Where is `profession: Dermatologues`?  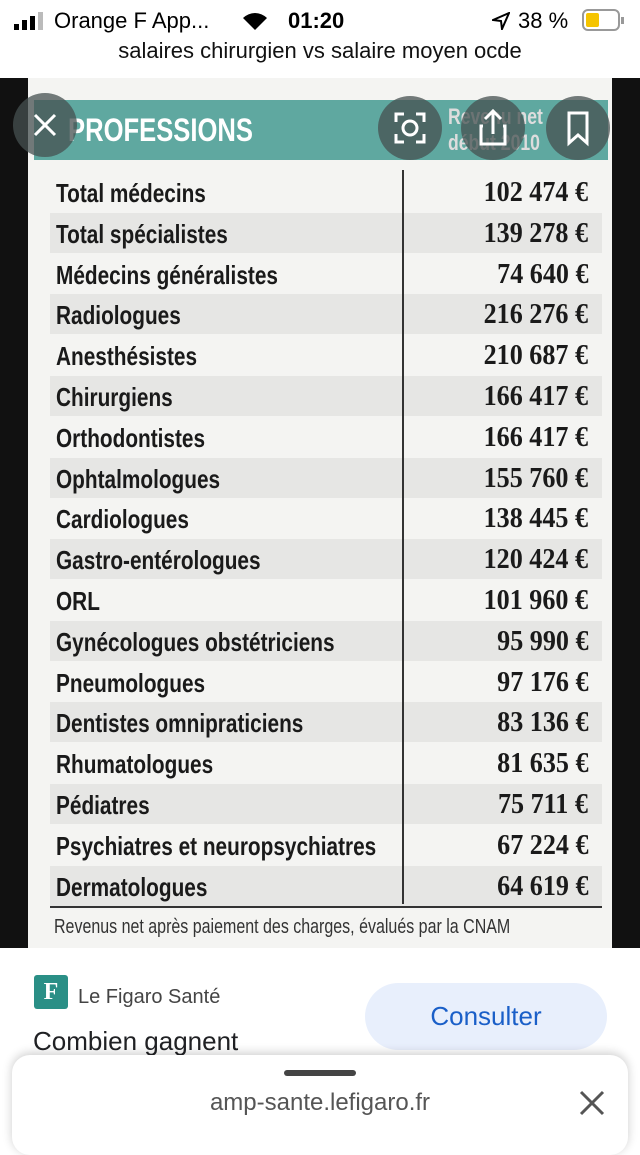 profession: Dermatologues is located at coordinates (132, 886).